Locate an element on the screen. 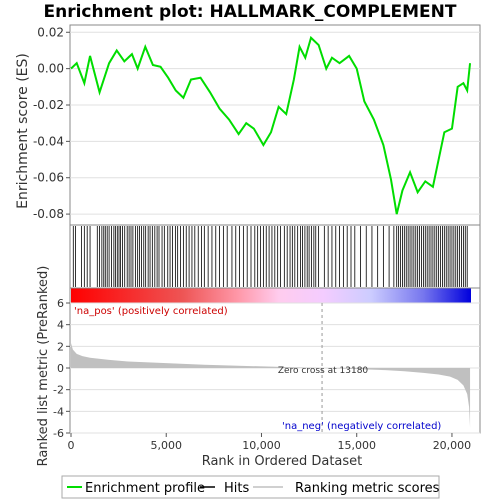 The width and height of the screenshot is (500, 500). ranking-metric-area is located at coordinates (271, 385).